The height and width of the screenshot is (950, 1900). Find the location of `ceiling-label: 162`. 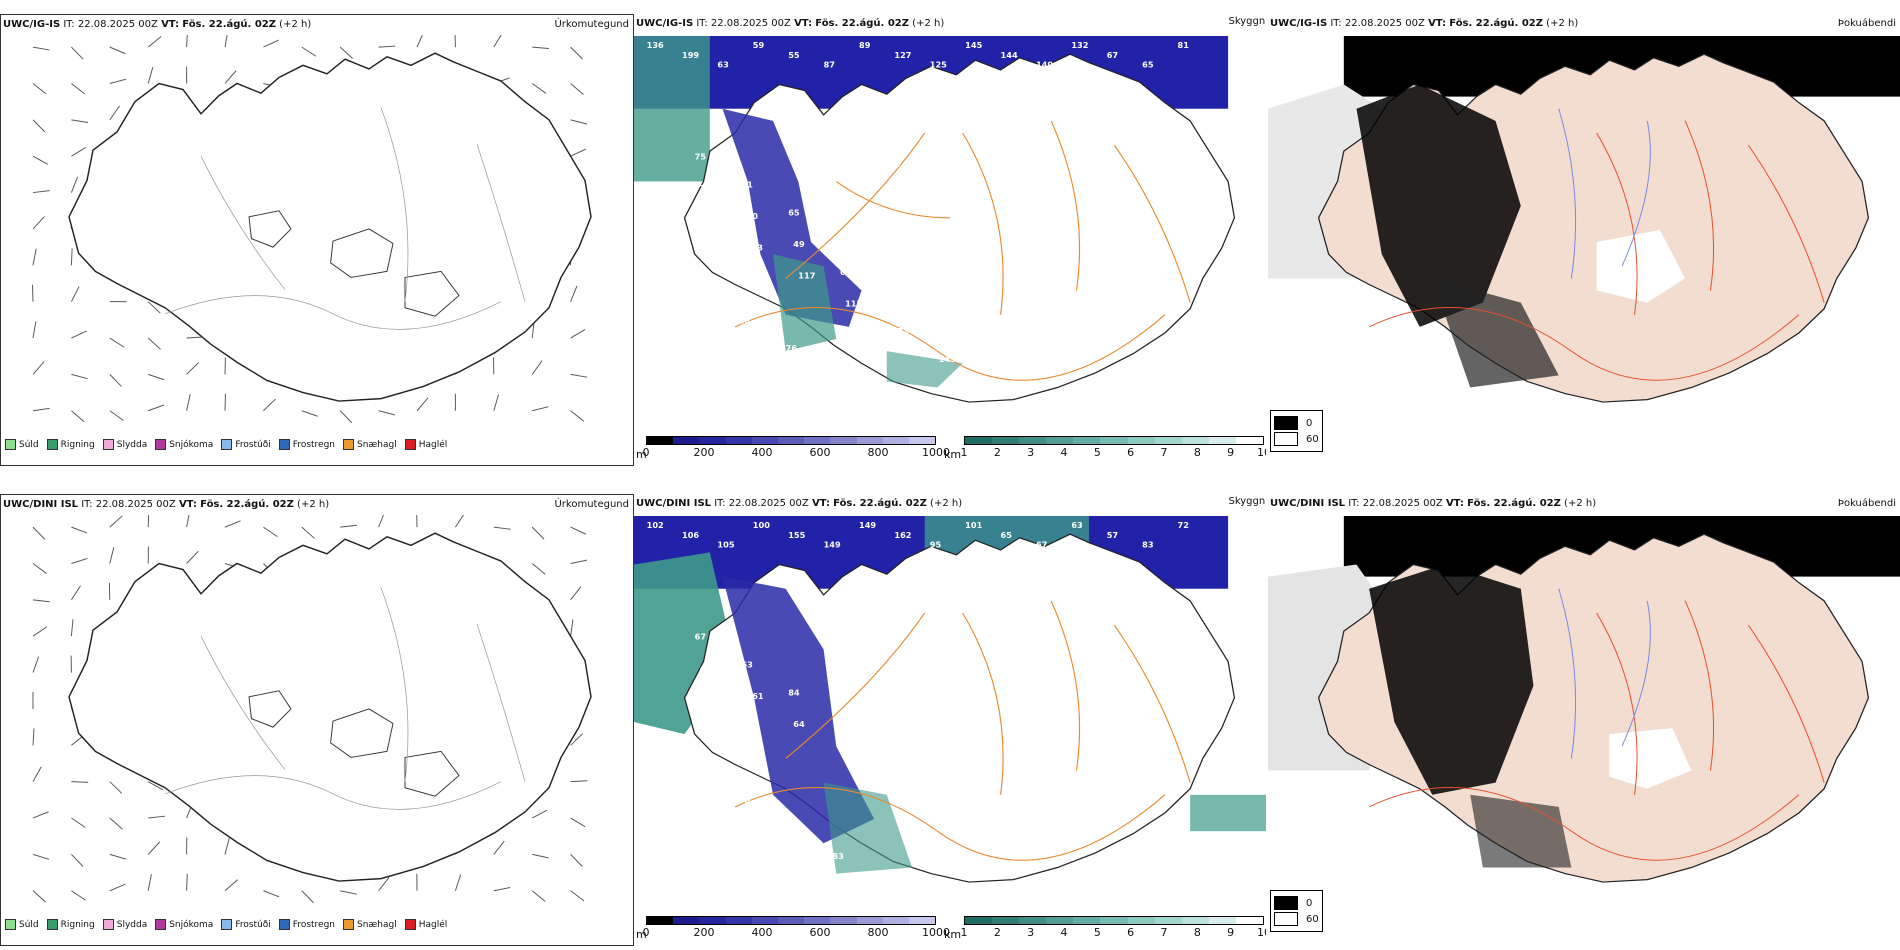

ceiling-label: 162 is located at coordinates (902, 535).